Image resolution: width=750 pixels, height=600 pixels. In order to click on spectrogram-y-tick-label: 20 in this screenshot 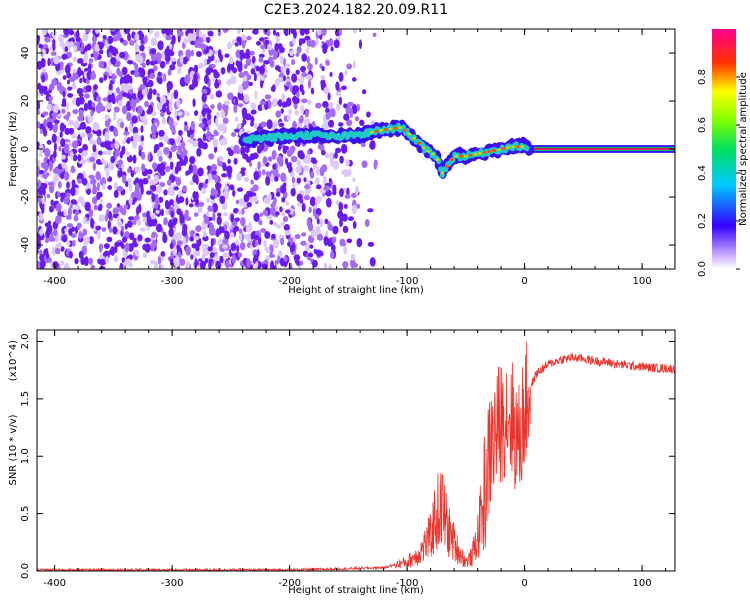, I will do `click(25, 101)`.